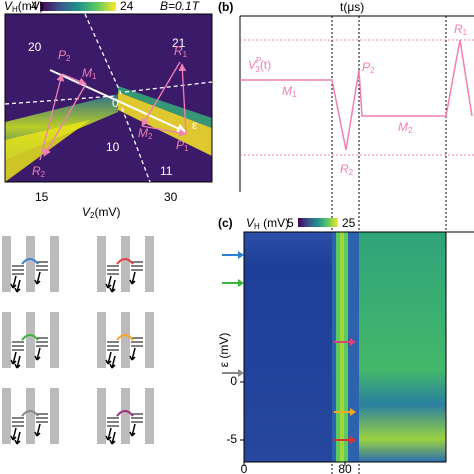 This screenshot has height=474, width=474. I want to click on panel-label: (b), so click(225, 7).